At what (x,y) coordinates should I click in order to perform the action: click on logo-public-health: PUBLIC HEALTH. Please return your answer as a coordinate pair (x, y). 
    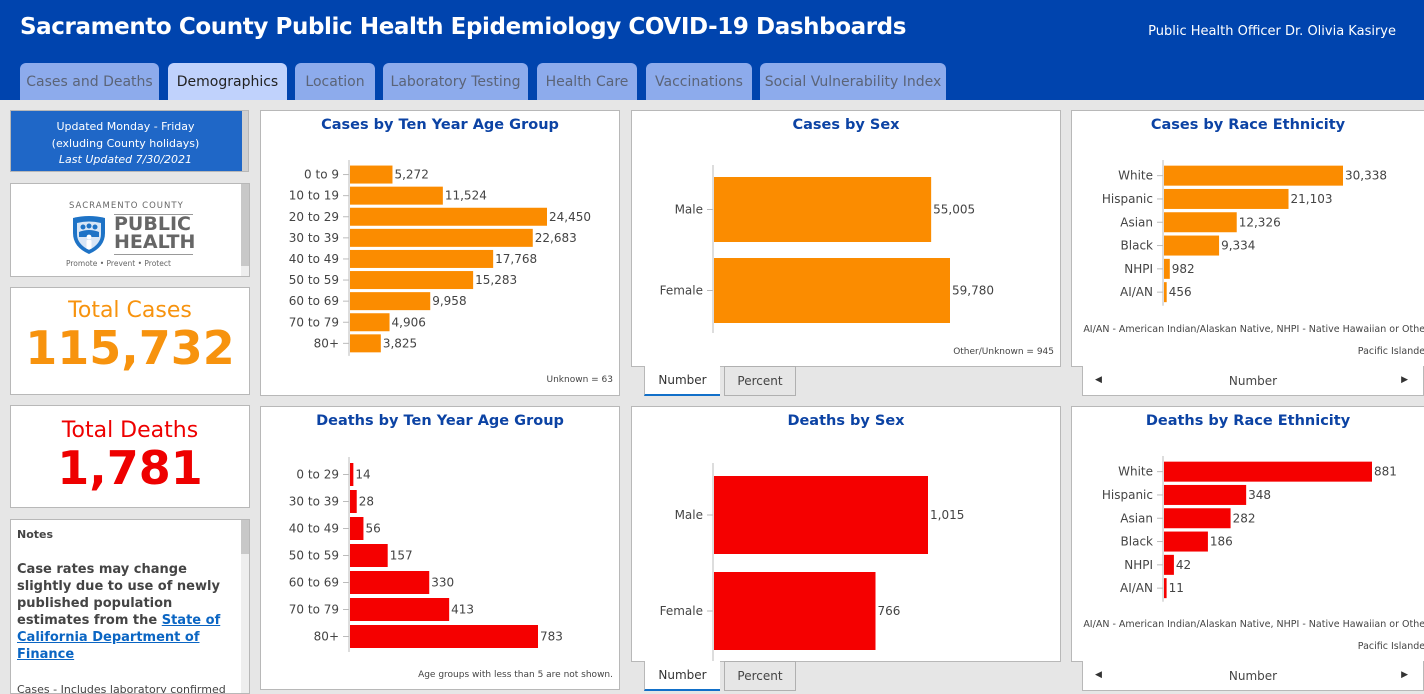
    Looking at the image, I should click on (154, 232).